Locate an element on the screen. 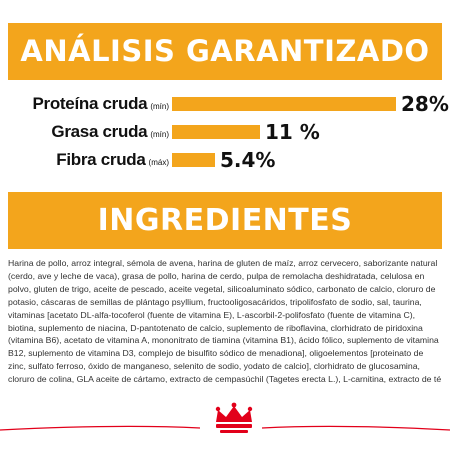 The height and width of the screenshot is (450, 450). analysis-row-fiber: Fibra cruda (máx) 5.4% is located at coordinates (225, 160).